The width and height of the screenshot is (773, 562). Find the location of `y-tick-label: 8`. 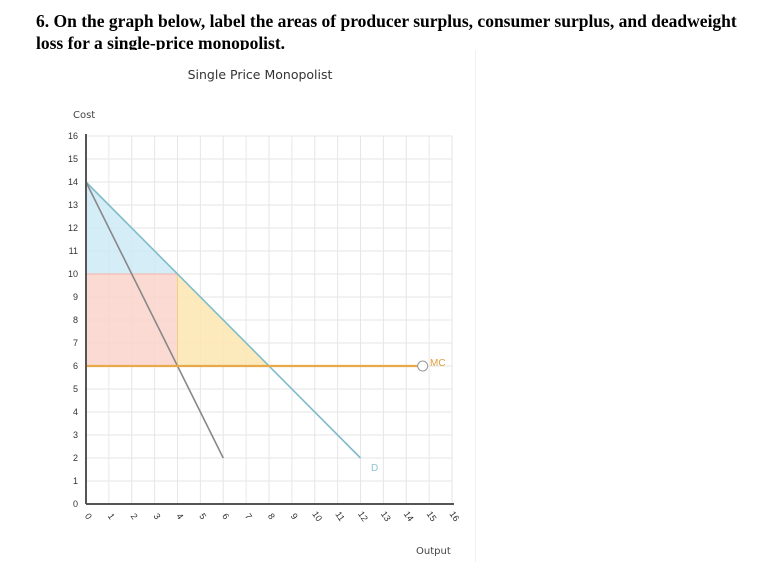

y-tick-label: 8 is located at coordinates (75, 320).